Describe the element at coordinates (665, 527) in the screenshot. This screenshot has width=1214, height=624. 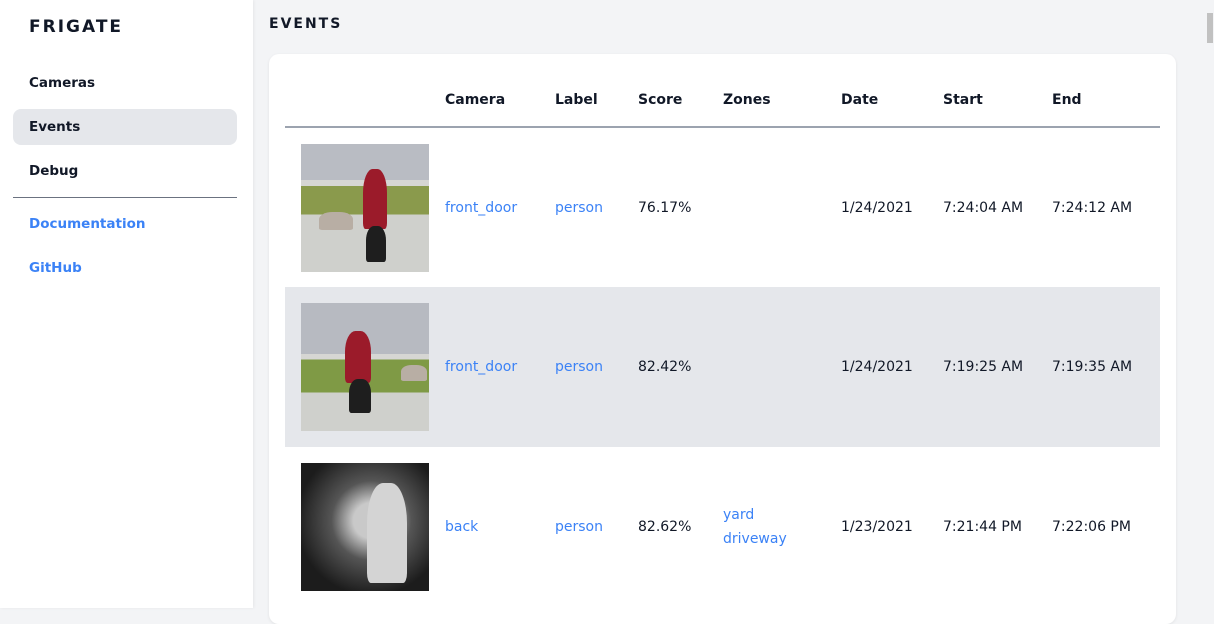
I see `score: 82.62%` at that location.